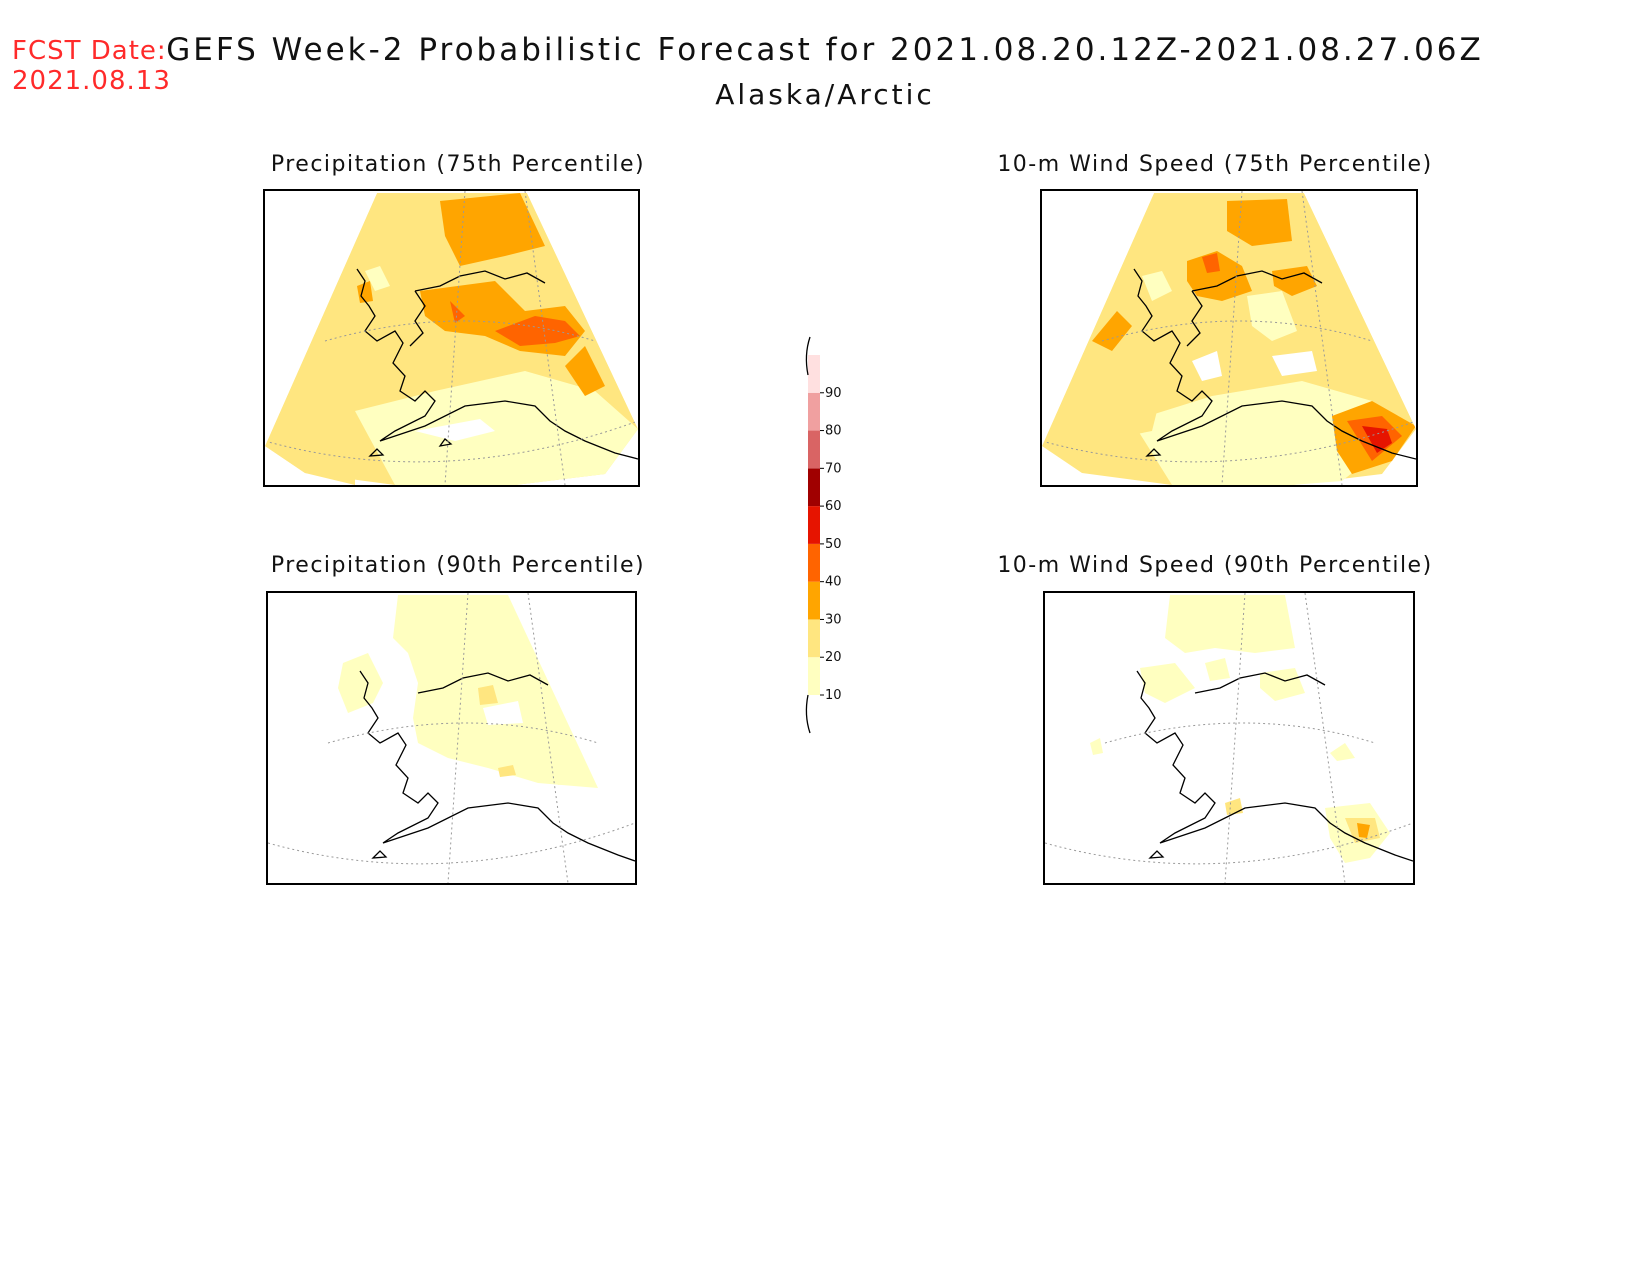 This screenshot has width=1650, height=1275. What do you see at coordinates (1215, 565) in the screenshot?
I see `panel-title-wind90: 10-m Wind Speed (90th Percentile)` at bounding box center [1215, 565].